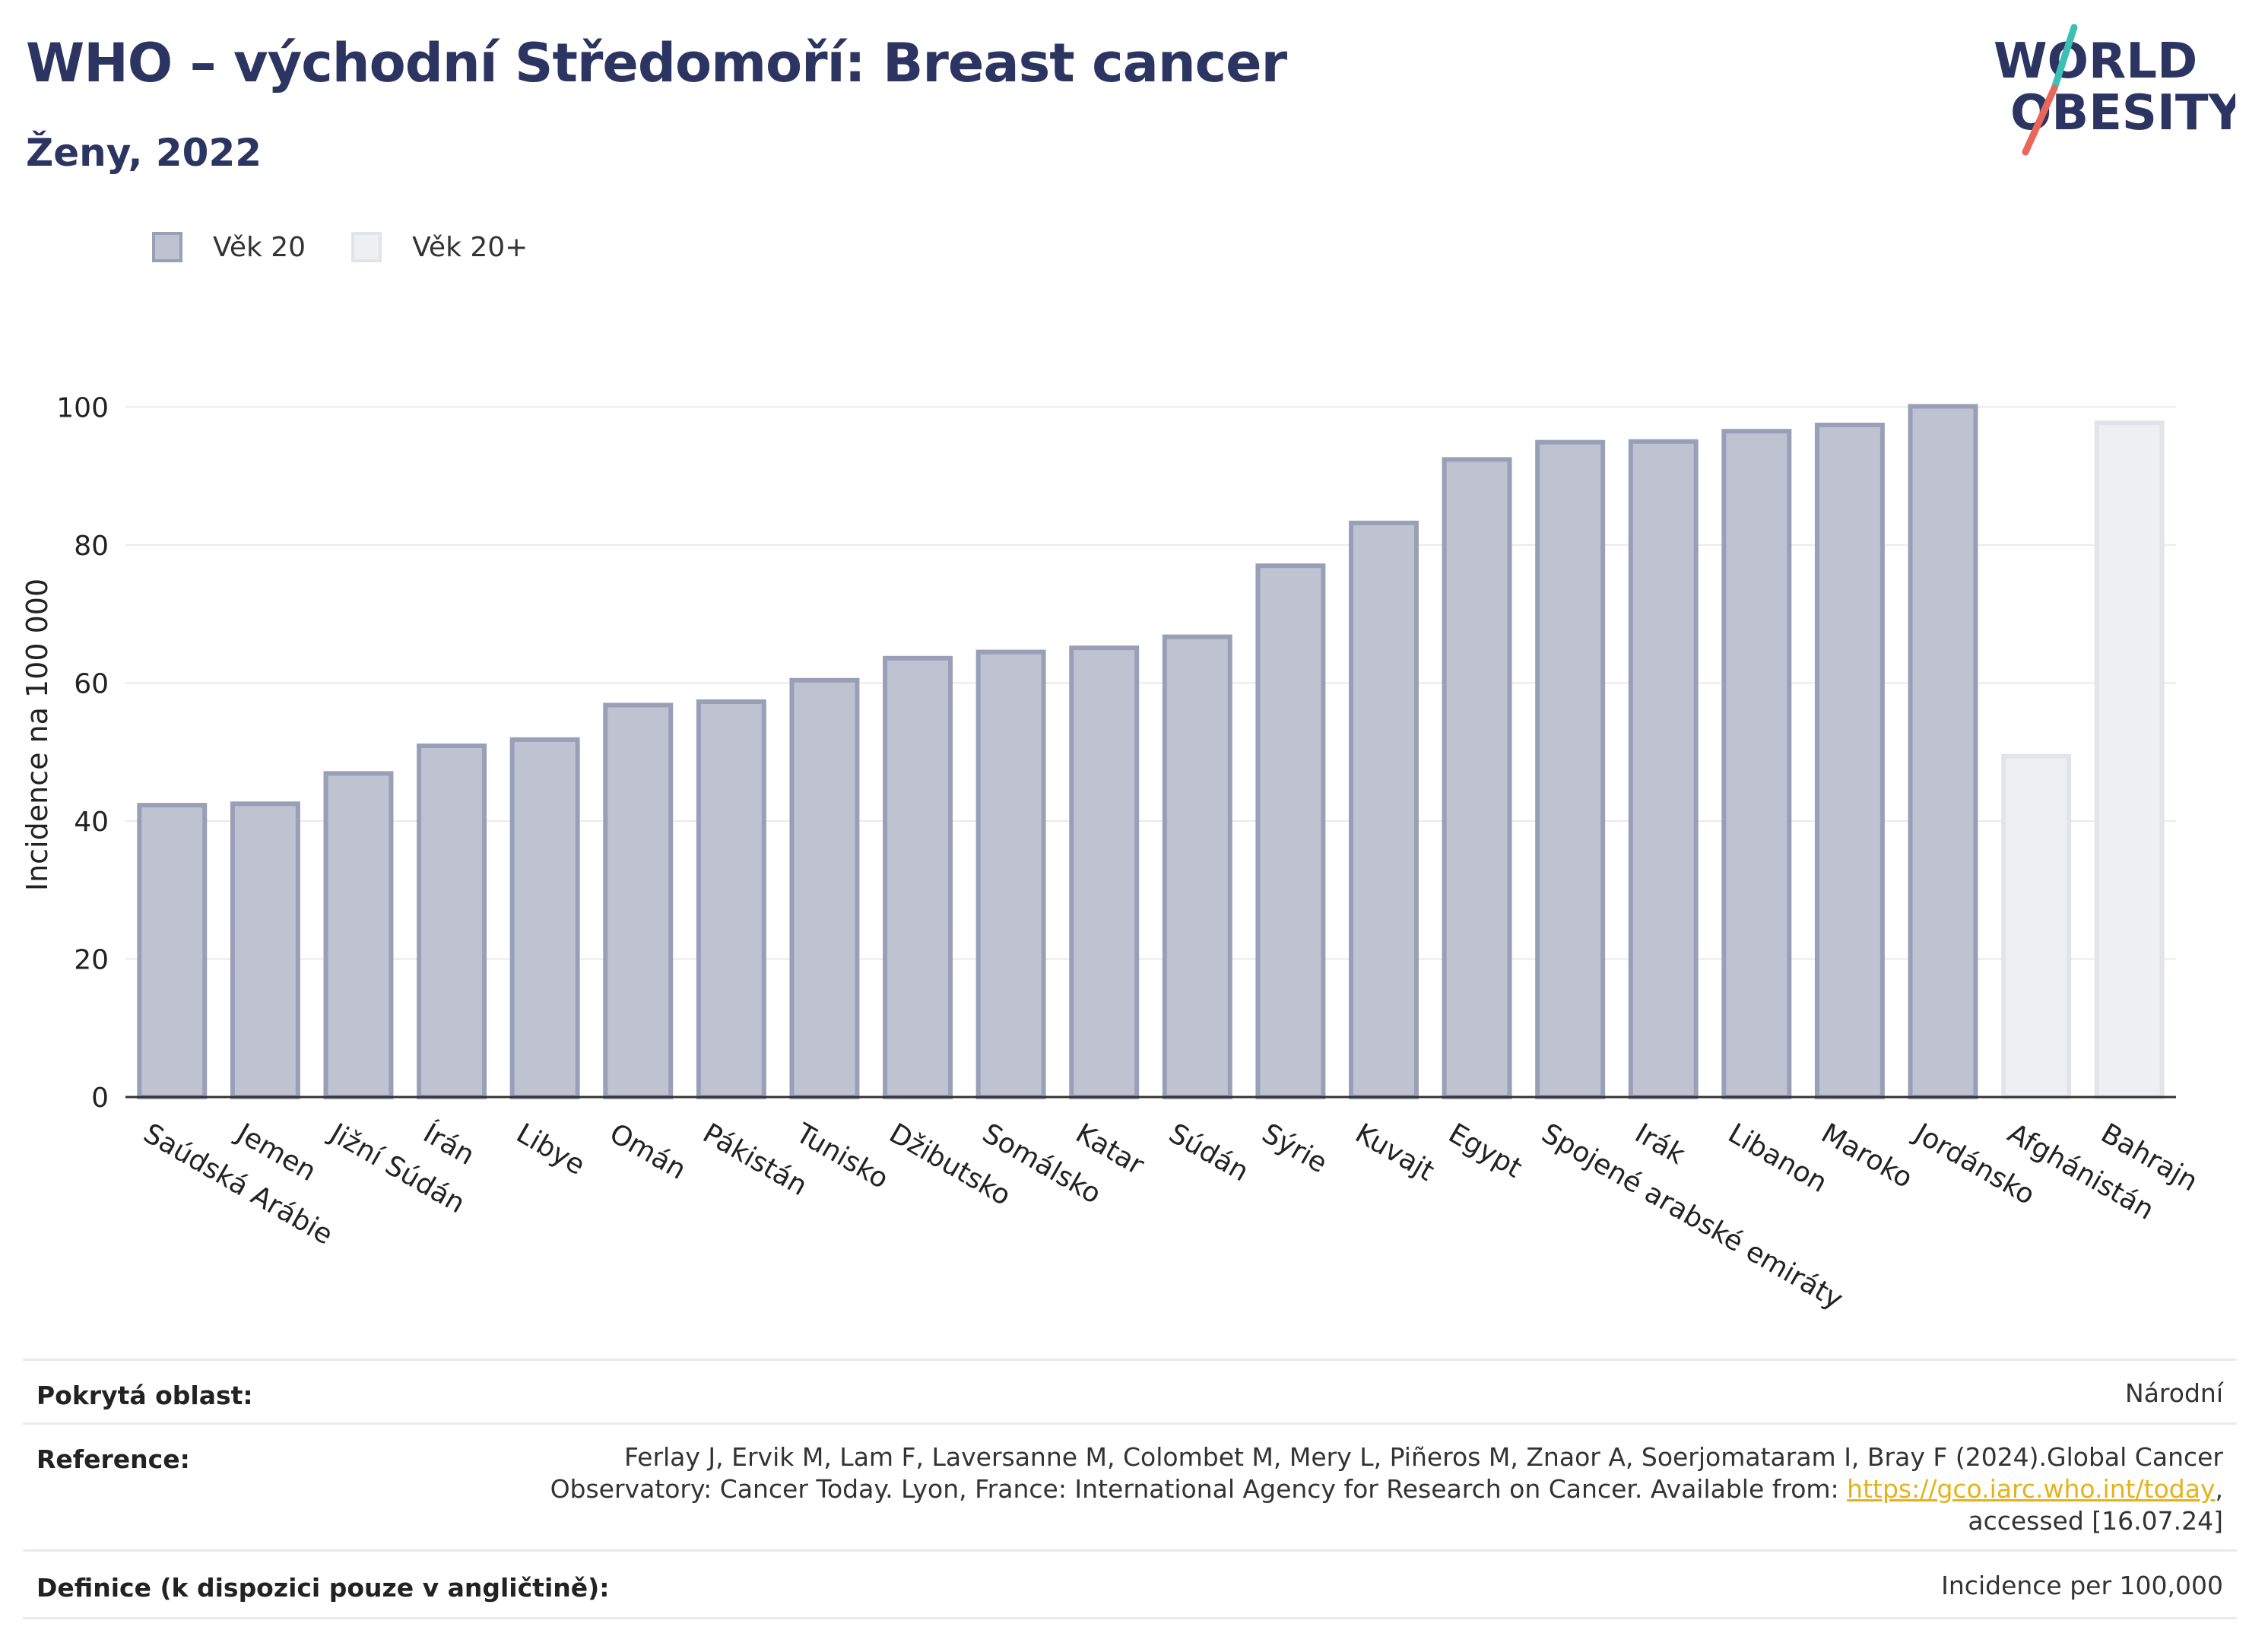  I want to click on reference-link: https://gco.iarc.who.int/today, so click(2031, 1489).